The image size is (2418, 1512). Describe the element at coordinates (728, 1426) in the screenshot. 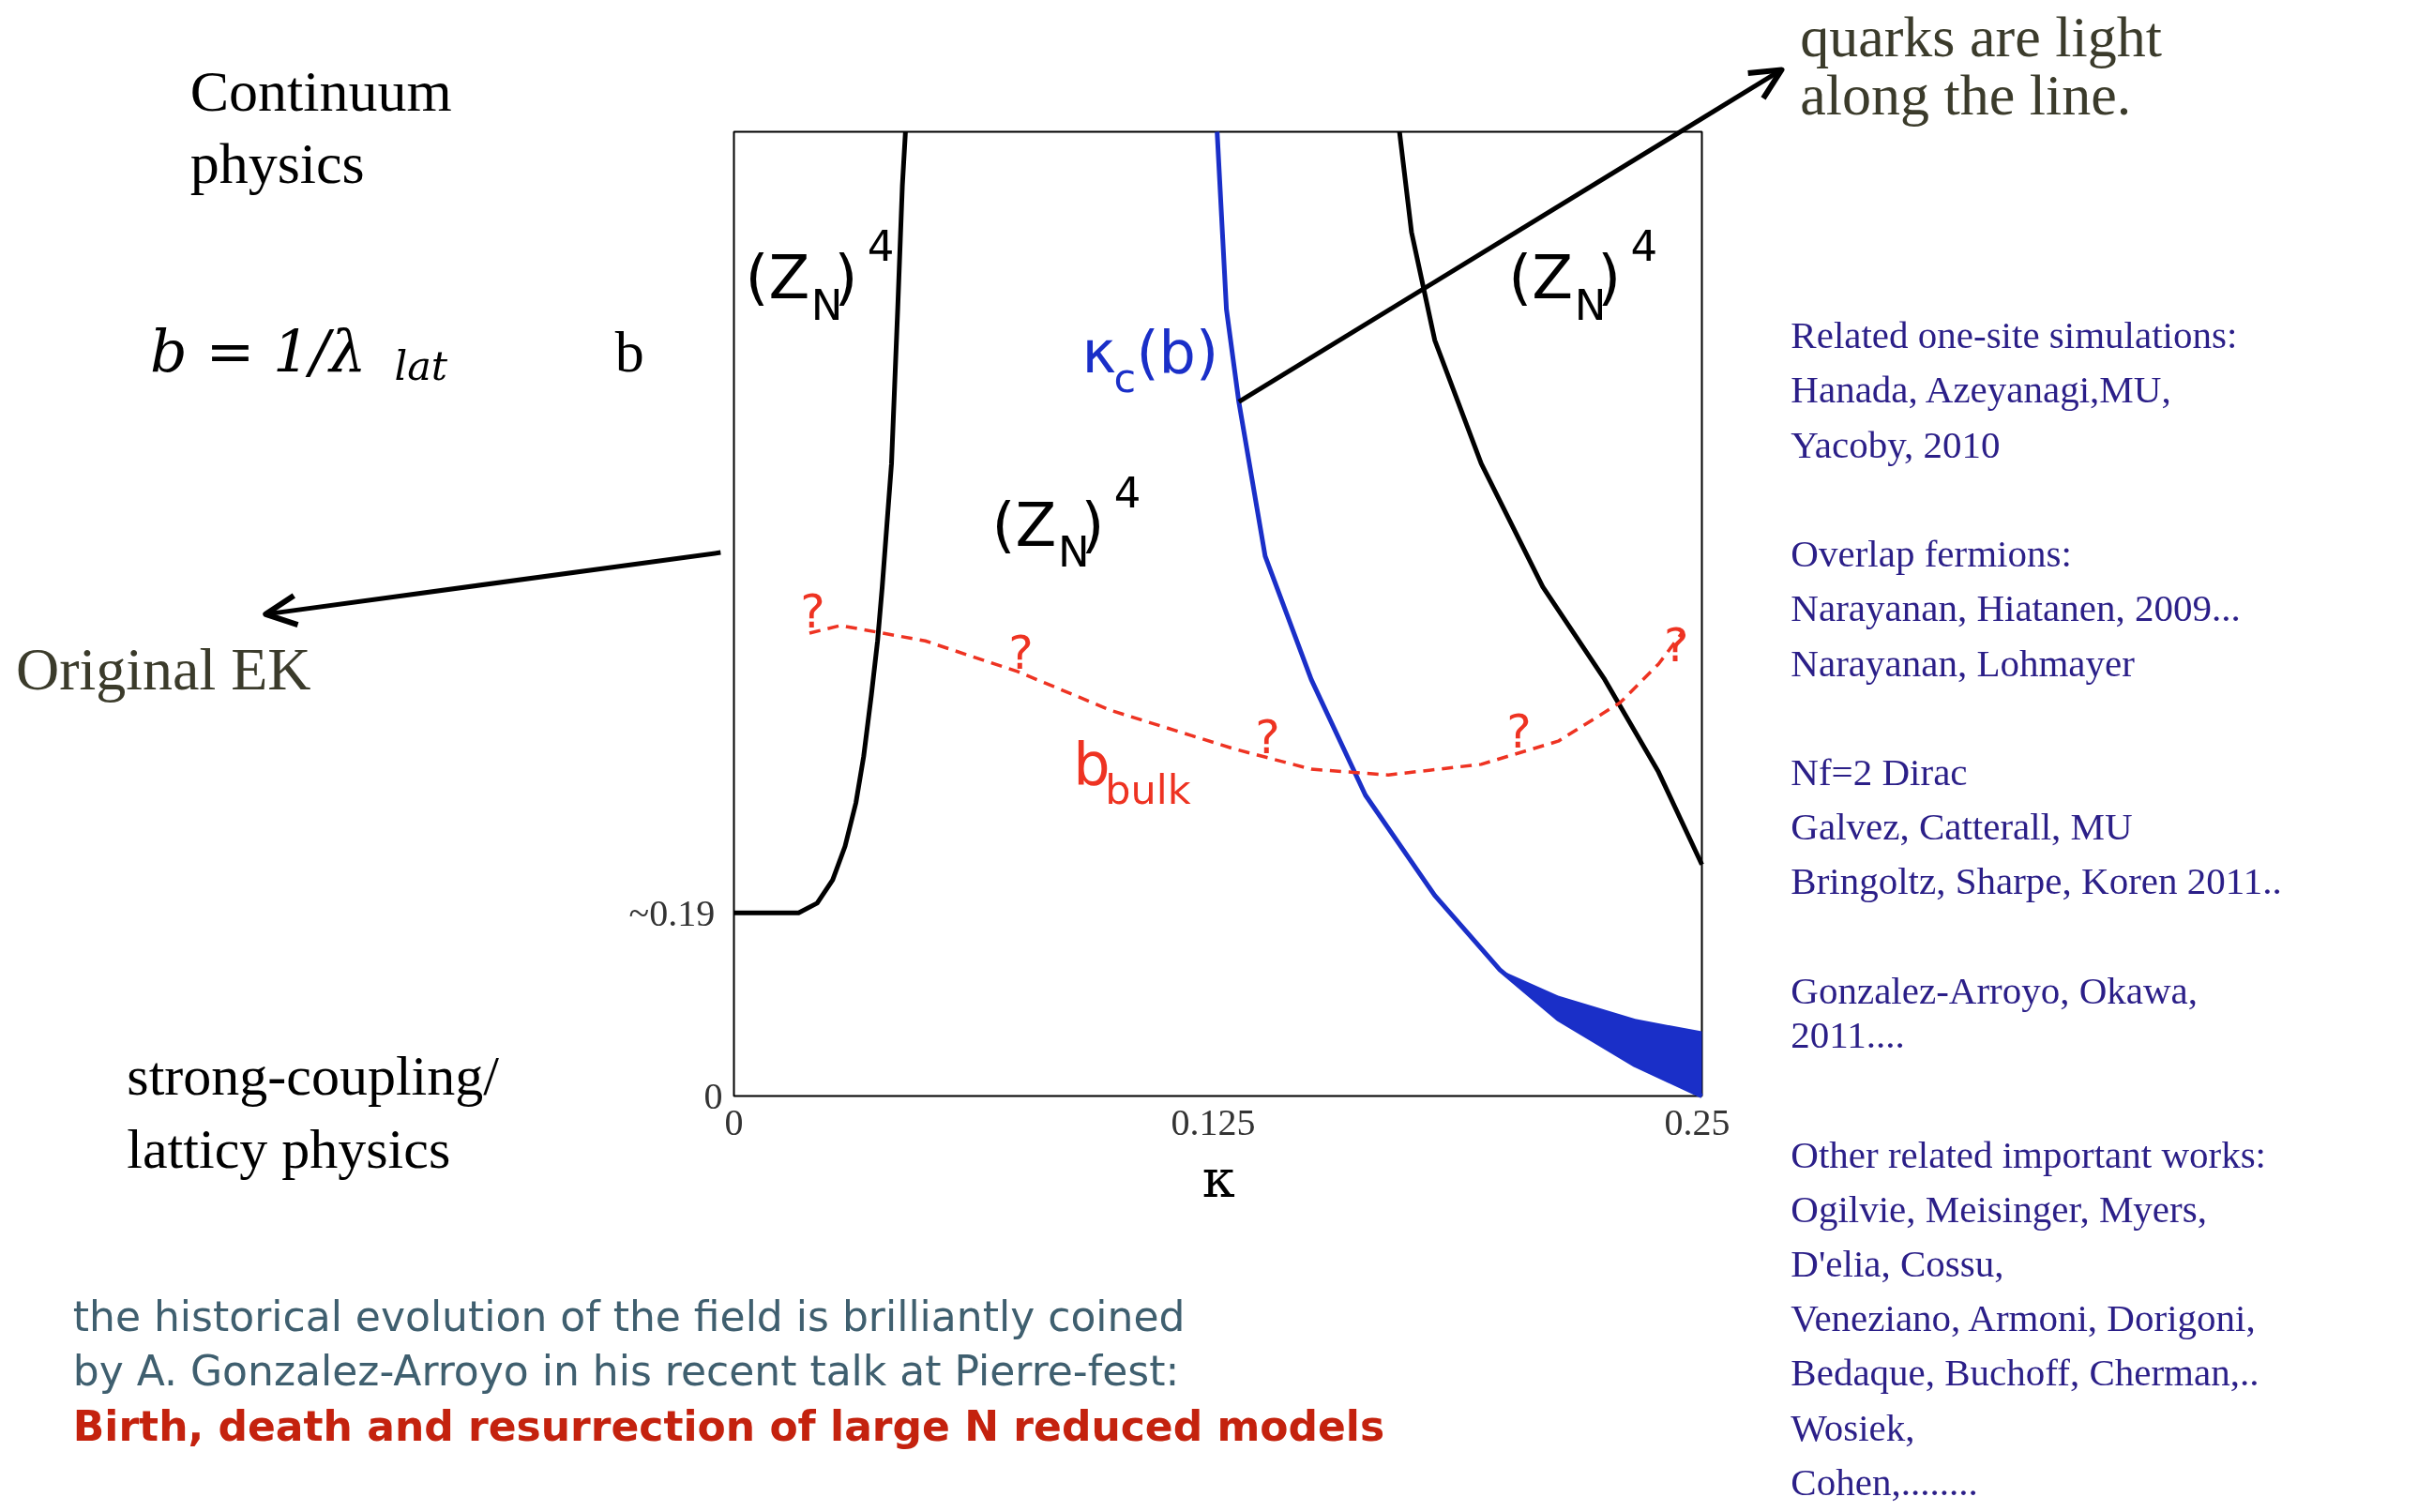

I see `text: Birth, death and resurrection of large N reduced models` at that location.